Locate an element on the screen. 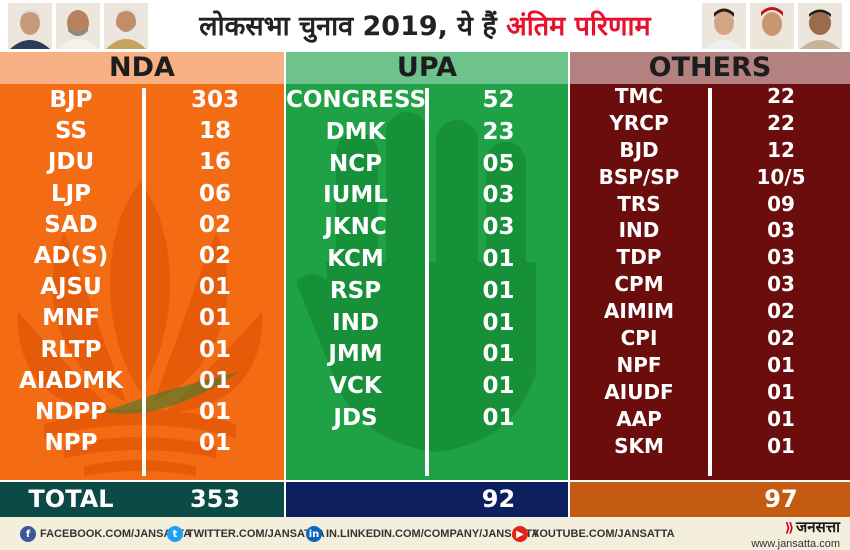 The height and width of the screenshot is (550, 850). party-name: YRCP is located at coordinates (639, 122).